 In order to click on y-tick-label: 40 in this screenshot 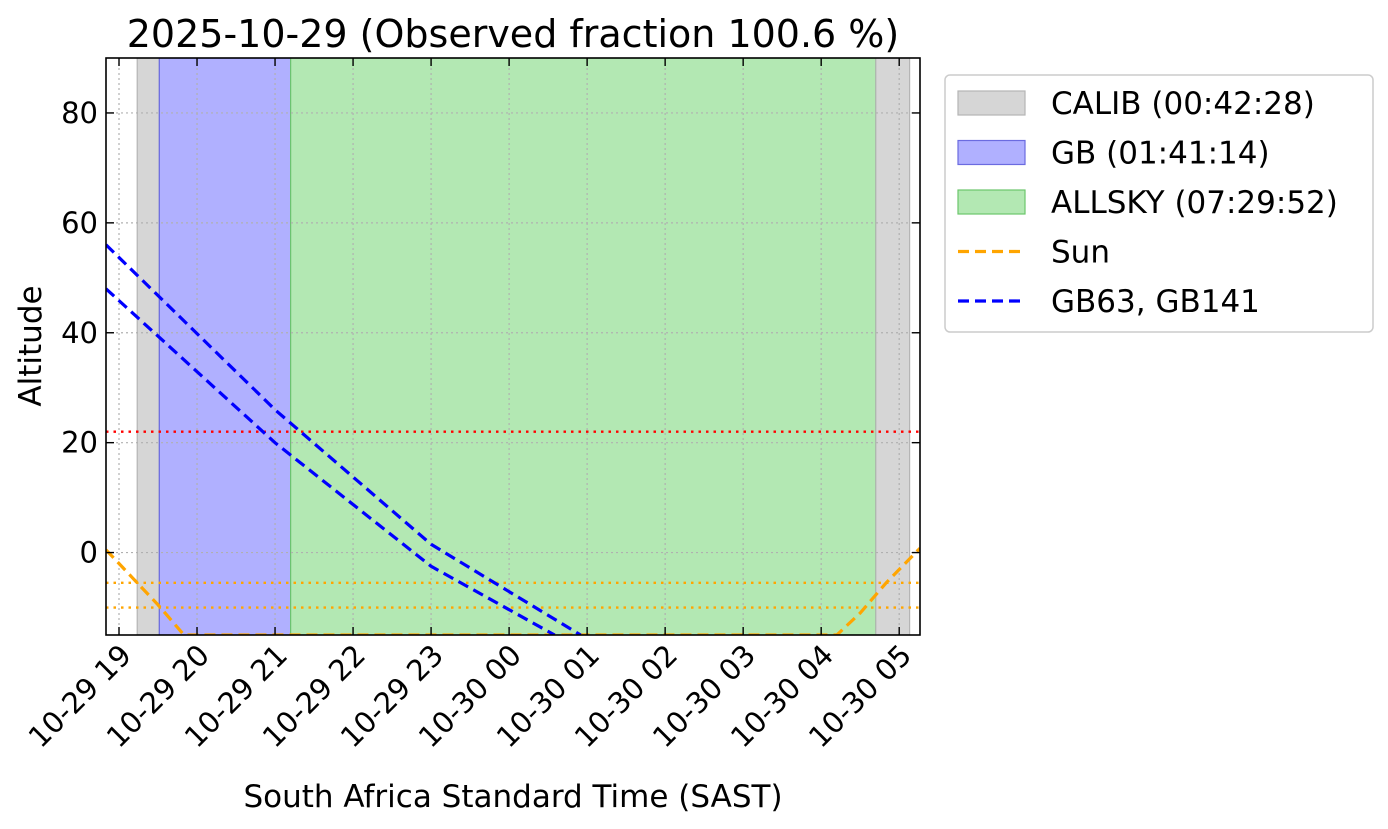, I will do `click(79, 333)`.